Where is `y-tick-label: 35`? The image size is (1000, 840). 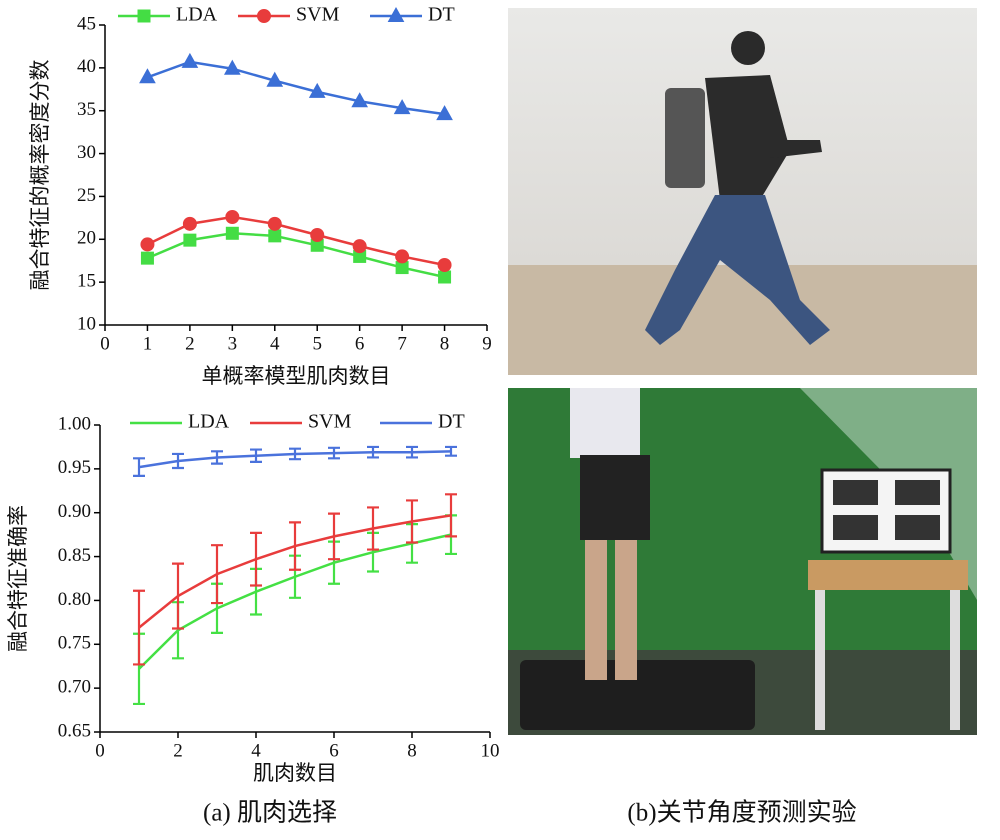 y-tick-label: 35 is located at coordinates (86, 109).